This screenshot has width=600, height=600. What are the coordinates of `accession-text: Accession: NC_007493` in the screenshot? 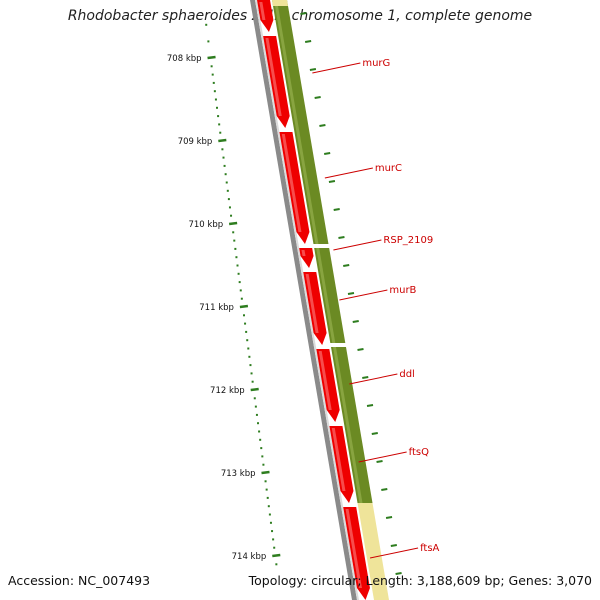 It's located at (79, 580).